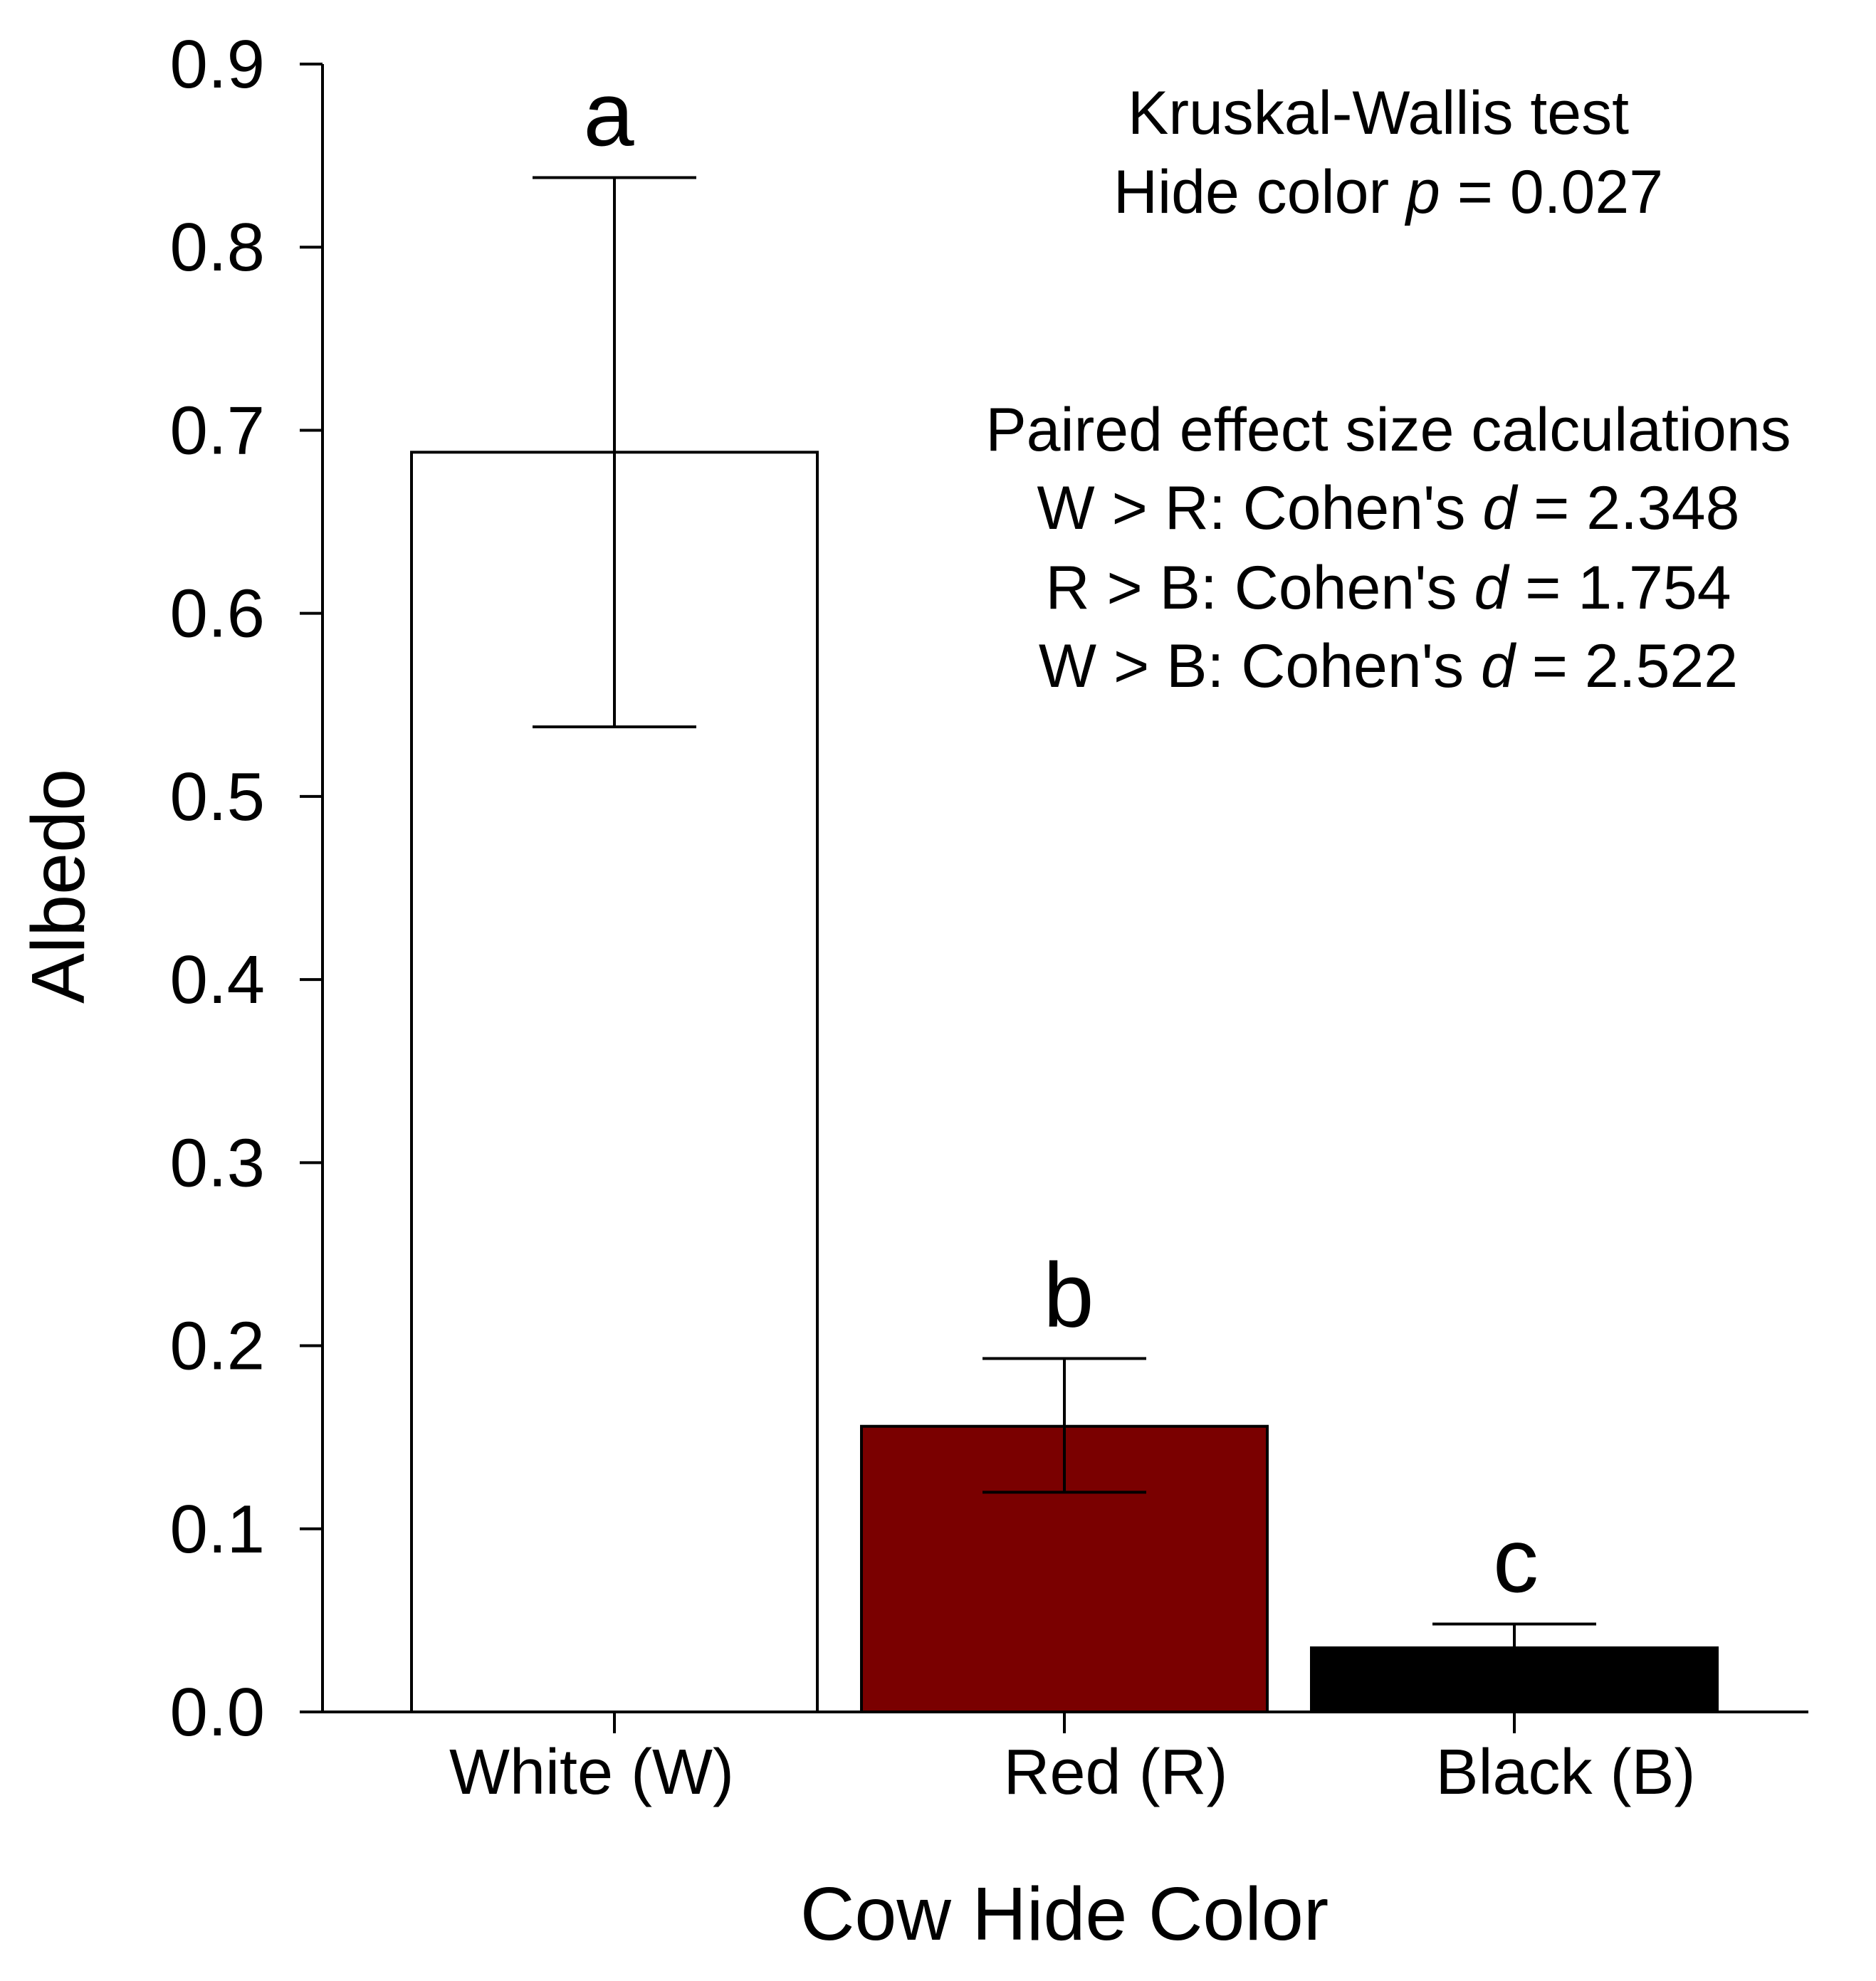 This screenshot has width=1876, height=1981. Describe the element at coordinates (1259, 588) in the screenshot. I see `effect-r-b-prefix: R > B: Cohen's` at that location.